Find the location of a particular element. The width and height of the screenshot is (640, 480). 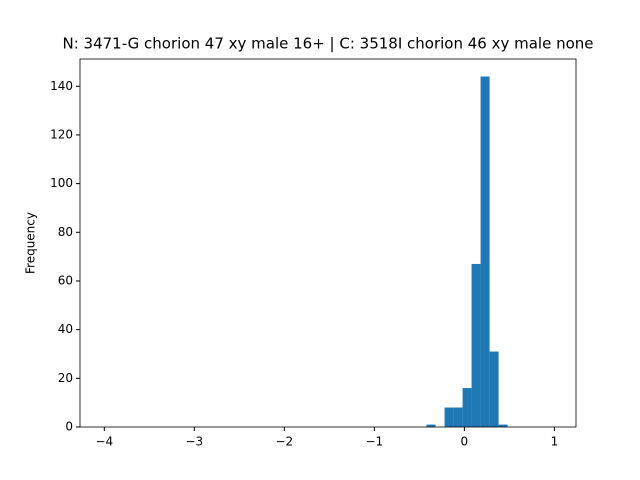

x-tick-label: −3 is located at coordinates (194, 442).